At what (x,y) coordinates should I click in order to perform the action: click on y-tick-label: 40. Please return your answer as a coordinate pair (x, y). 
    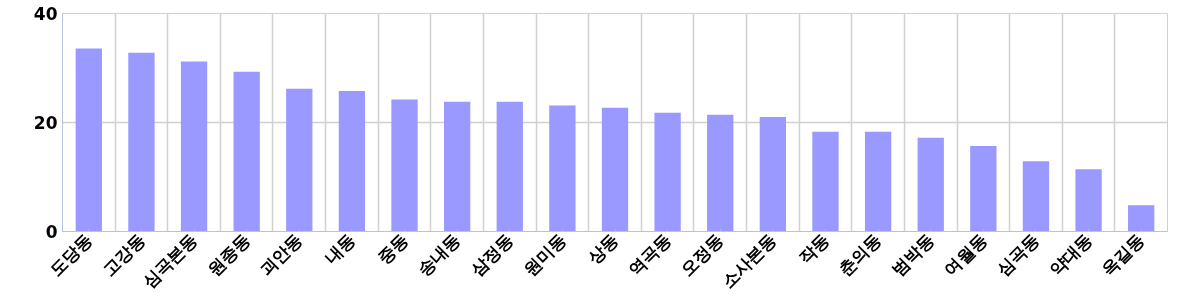
    Looking at the image, I should click on (45, 14).